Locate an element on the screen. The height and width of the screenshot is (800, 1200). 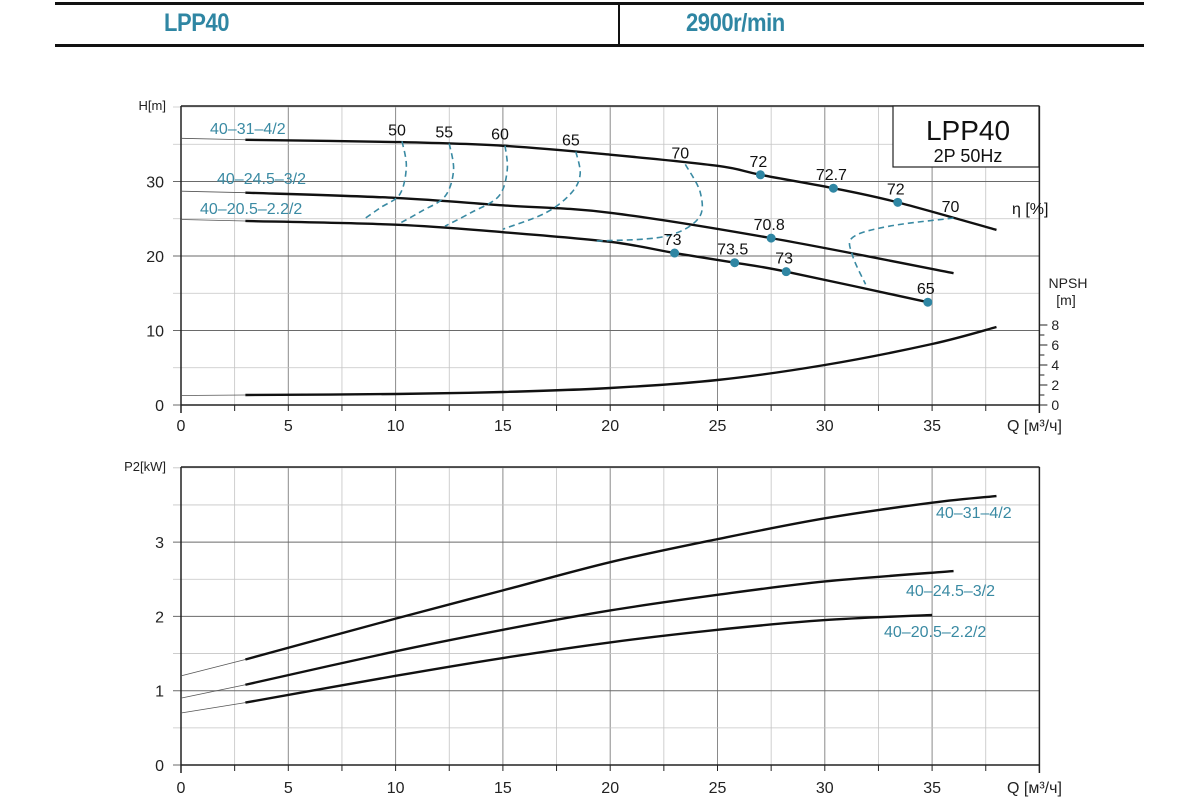
x-tick-label-h: 20 is located at coordinates (610, 426).